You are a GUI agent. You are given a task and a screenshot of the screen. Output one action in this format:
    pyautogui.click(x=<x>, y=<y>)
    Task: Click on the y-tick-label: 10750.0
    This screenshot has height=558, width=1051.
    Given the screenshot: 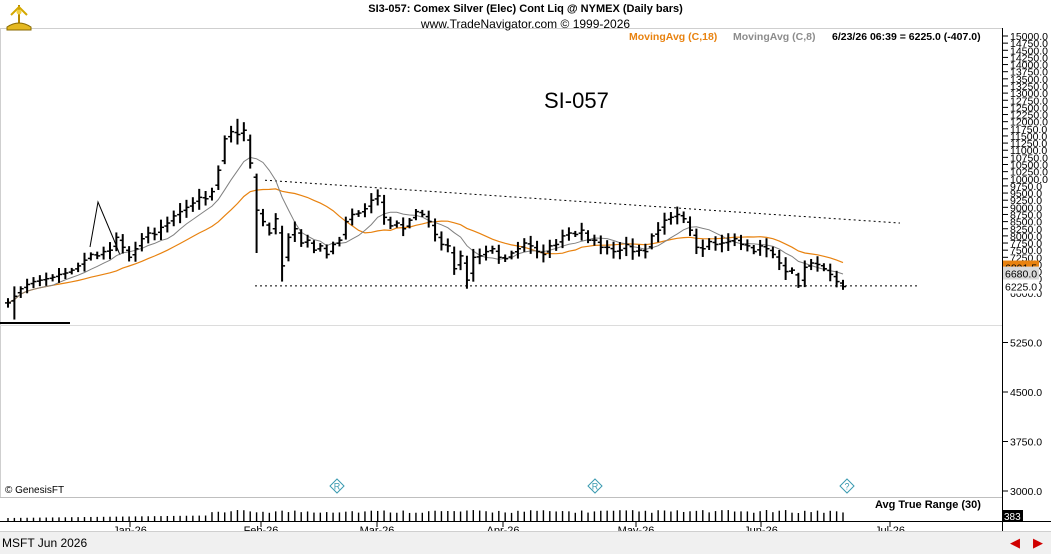 What is the action you would take?
    pyautogui.click(x=1029, y=158)
    